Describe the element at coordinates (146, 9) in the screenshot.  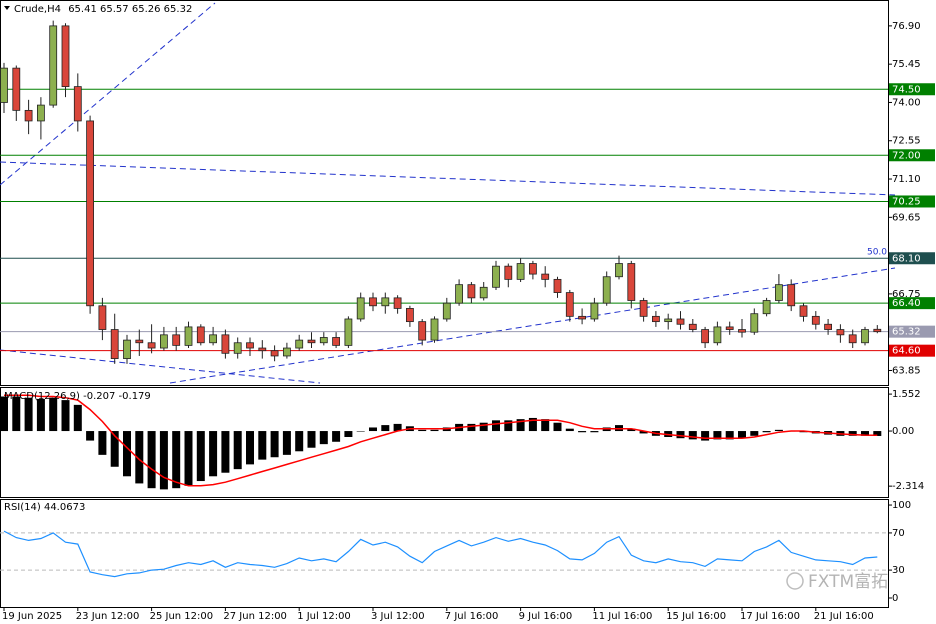
I see `low-value: 65.26` at that location.